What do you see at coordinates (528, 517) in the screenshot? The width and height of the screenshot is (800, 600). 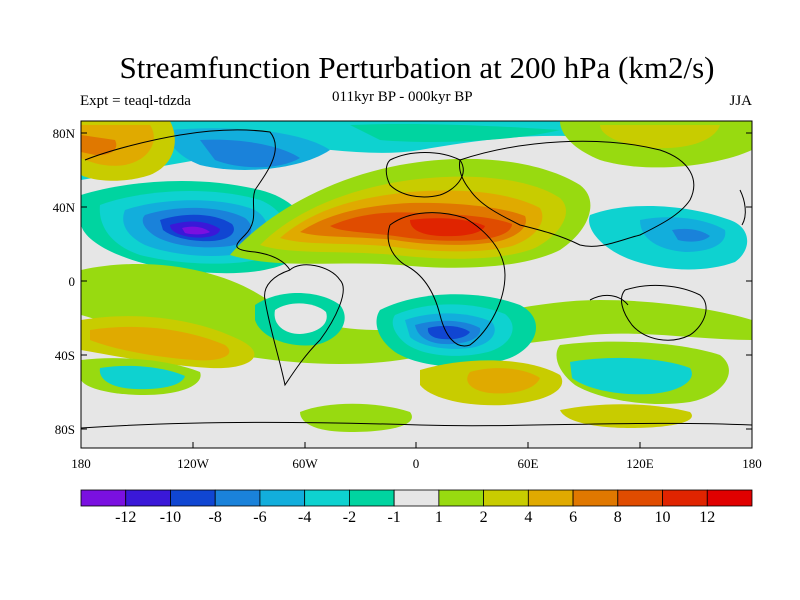 I see `colorbar-label: 4` at bounding box center [528, 517].